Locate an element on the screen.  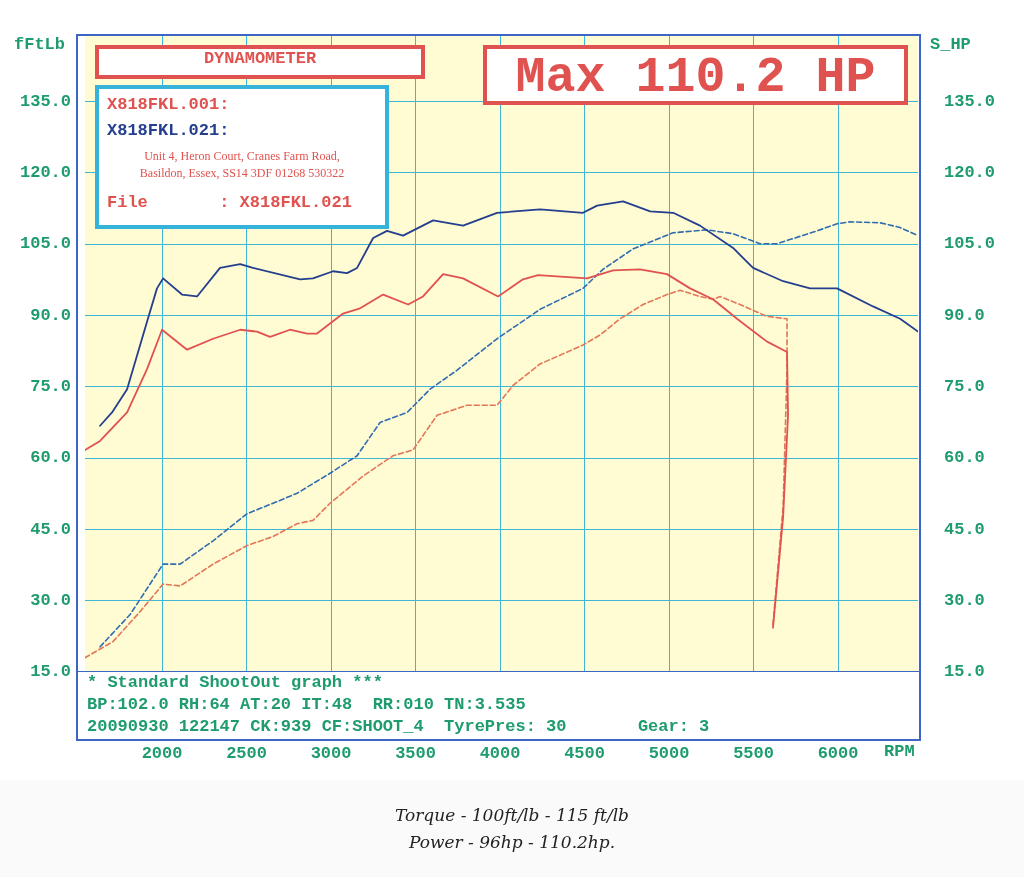
y2-tick-label: 45.0 is located at coordinates (964, 529).